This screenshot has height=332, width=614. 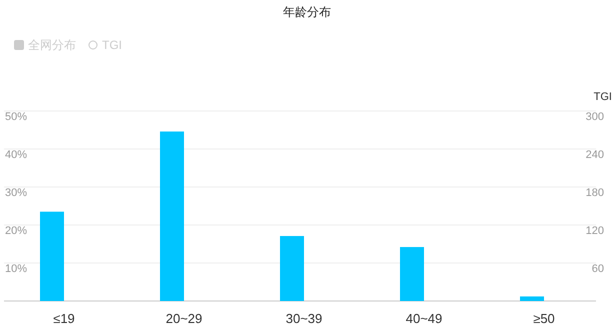 I want to click on y-tick-label: 50%, so click(x=16, y=117).